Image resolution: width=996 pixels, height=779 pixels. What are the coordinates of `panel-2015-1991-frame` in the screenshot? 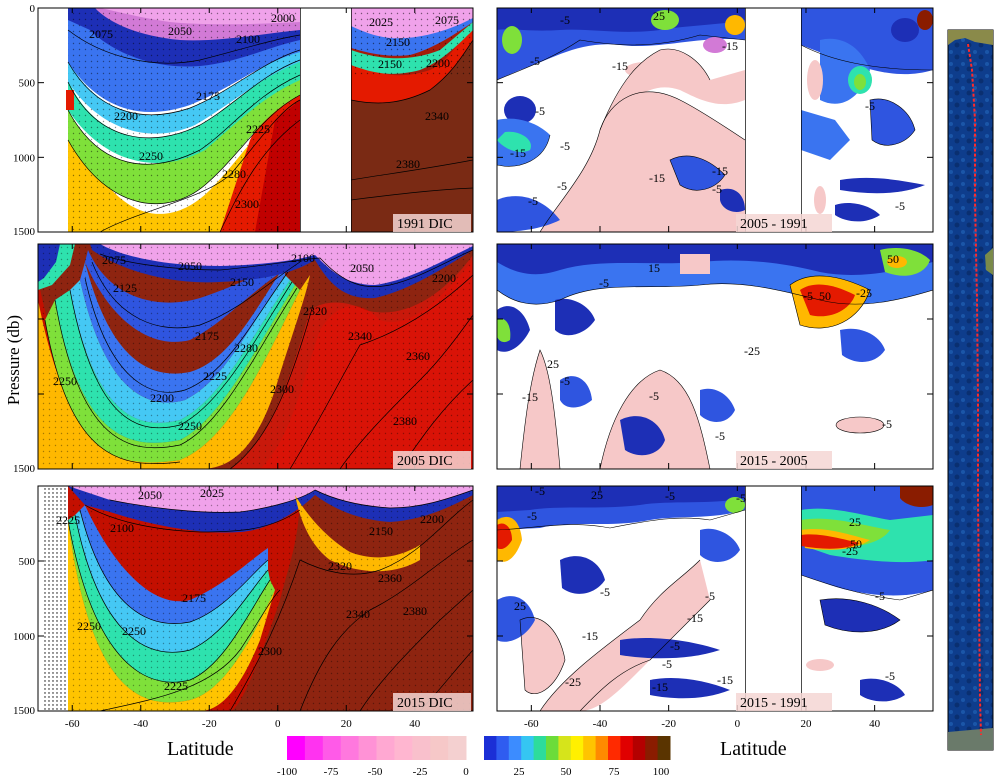 It's located at (715, 598).